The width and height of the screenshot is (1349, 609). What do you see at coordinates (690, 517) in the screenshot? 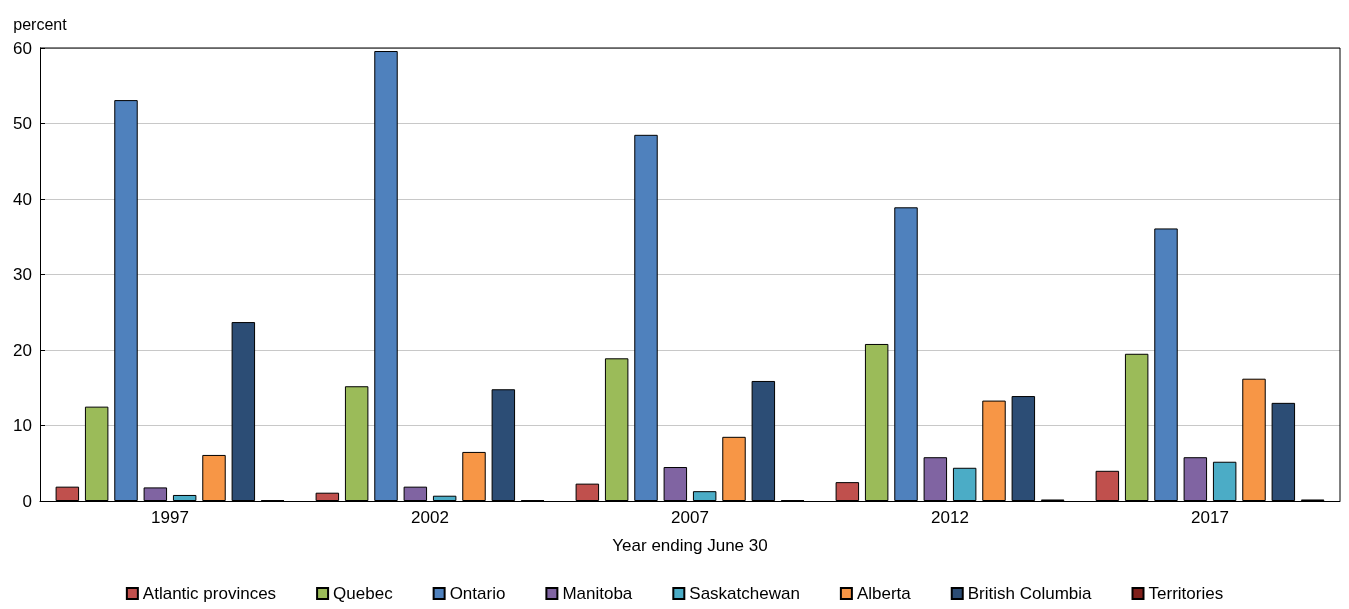
I see `x-tick-label: 2007` at bounding box center [690, 517].